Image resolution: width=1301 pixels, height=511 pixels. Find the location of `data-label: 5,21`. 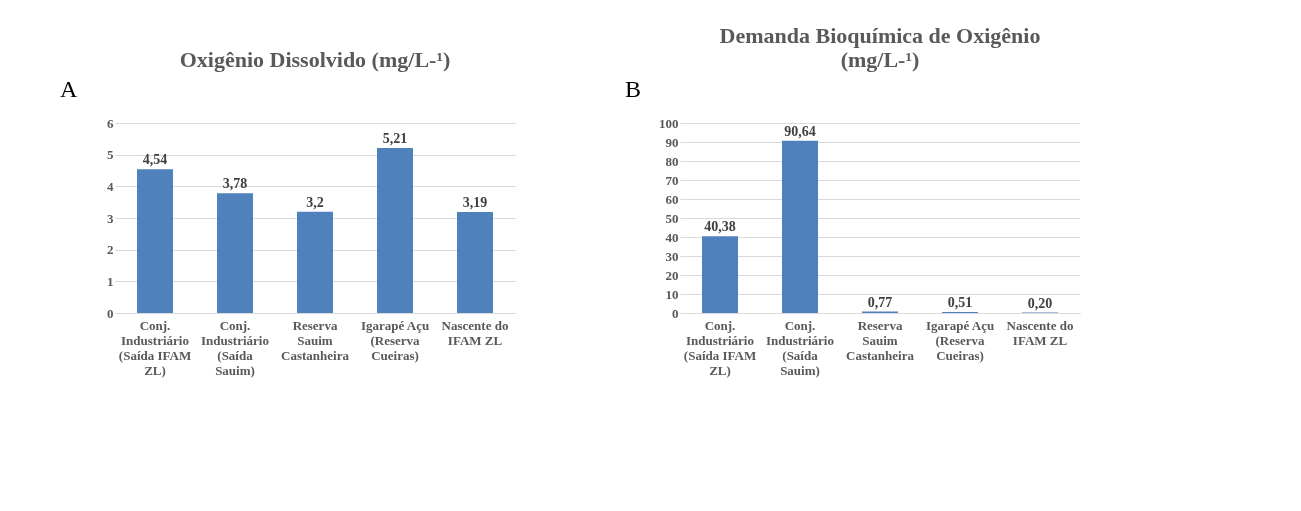

data-label: 5,21 is located at coordinates (395, 139).